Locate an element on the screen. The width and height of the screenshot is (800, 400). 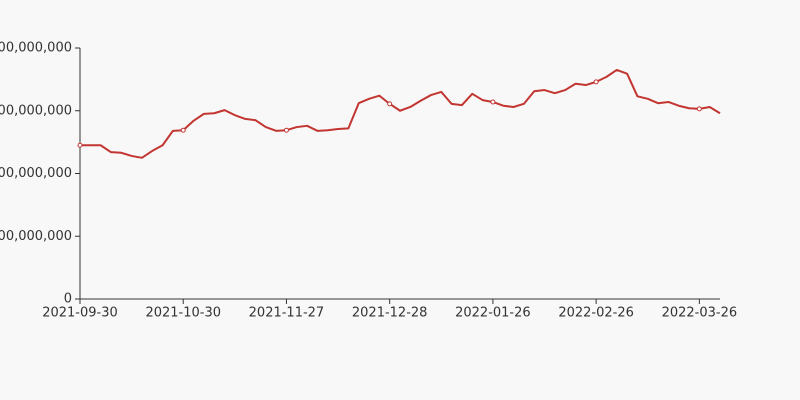
x-tick-label: 2021-11-27 is located at coordinates (287, 313).